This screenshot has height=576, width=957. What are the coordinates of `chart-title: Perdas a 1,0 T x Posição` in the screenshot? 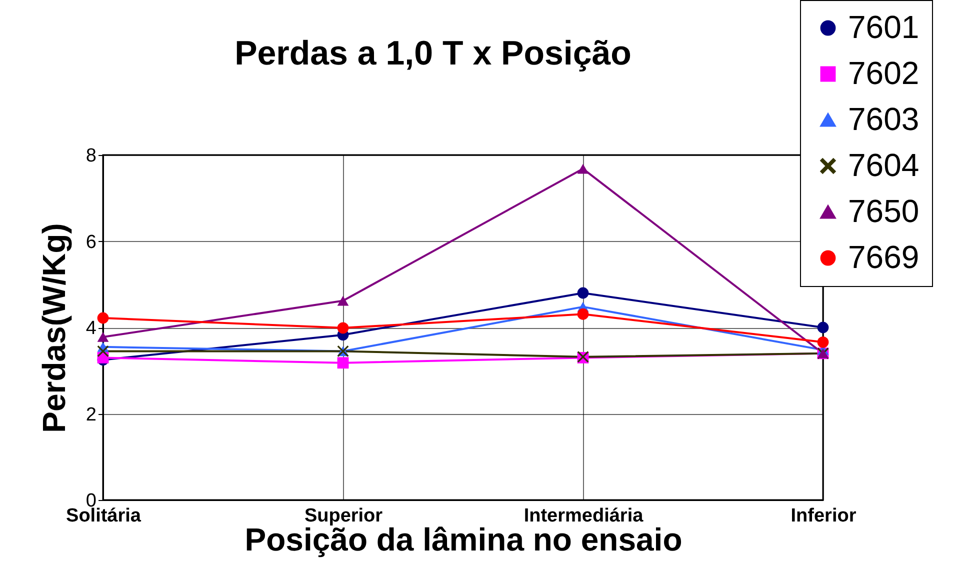 It's located at (433, 53).